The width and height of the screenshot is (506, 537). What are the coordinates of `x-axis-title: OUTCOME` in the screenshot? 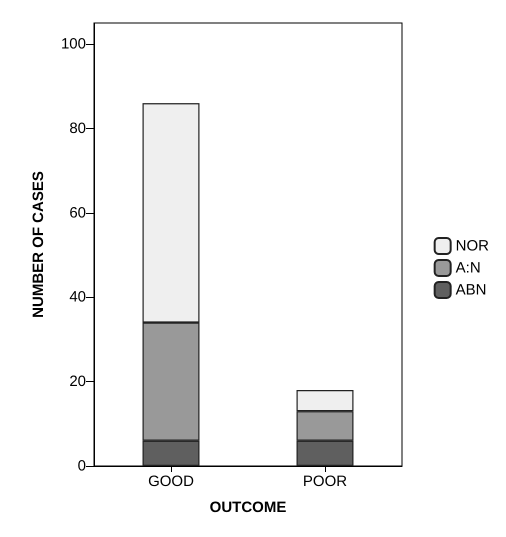 It's located at (248, 507).